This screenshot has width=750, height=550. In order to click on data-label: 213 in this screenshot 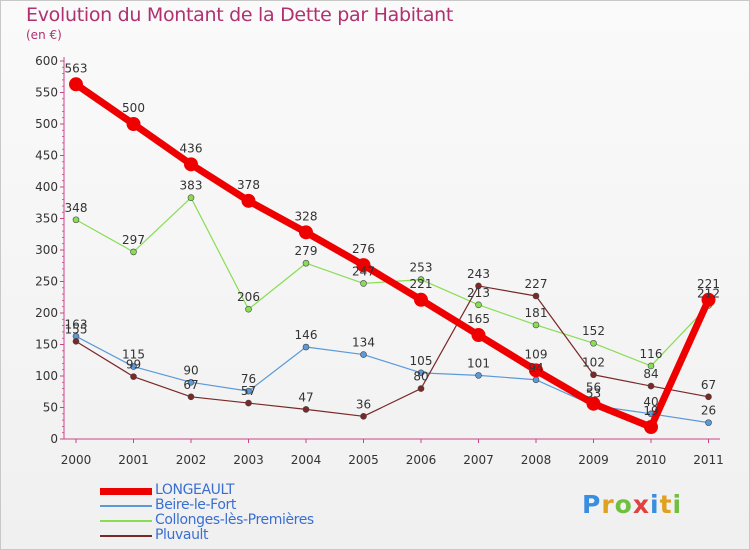, I will do `click(478, 293)`.